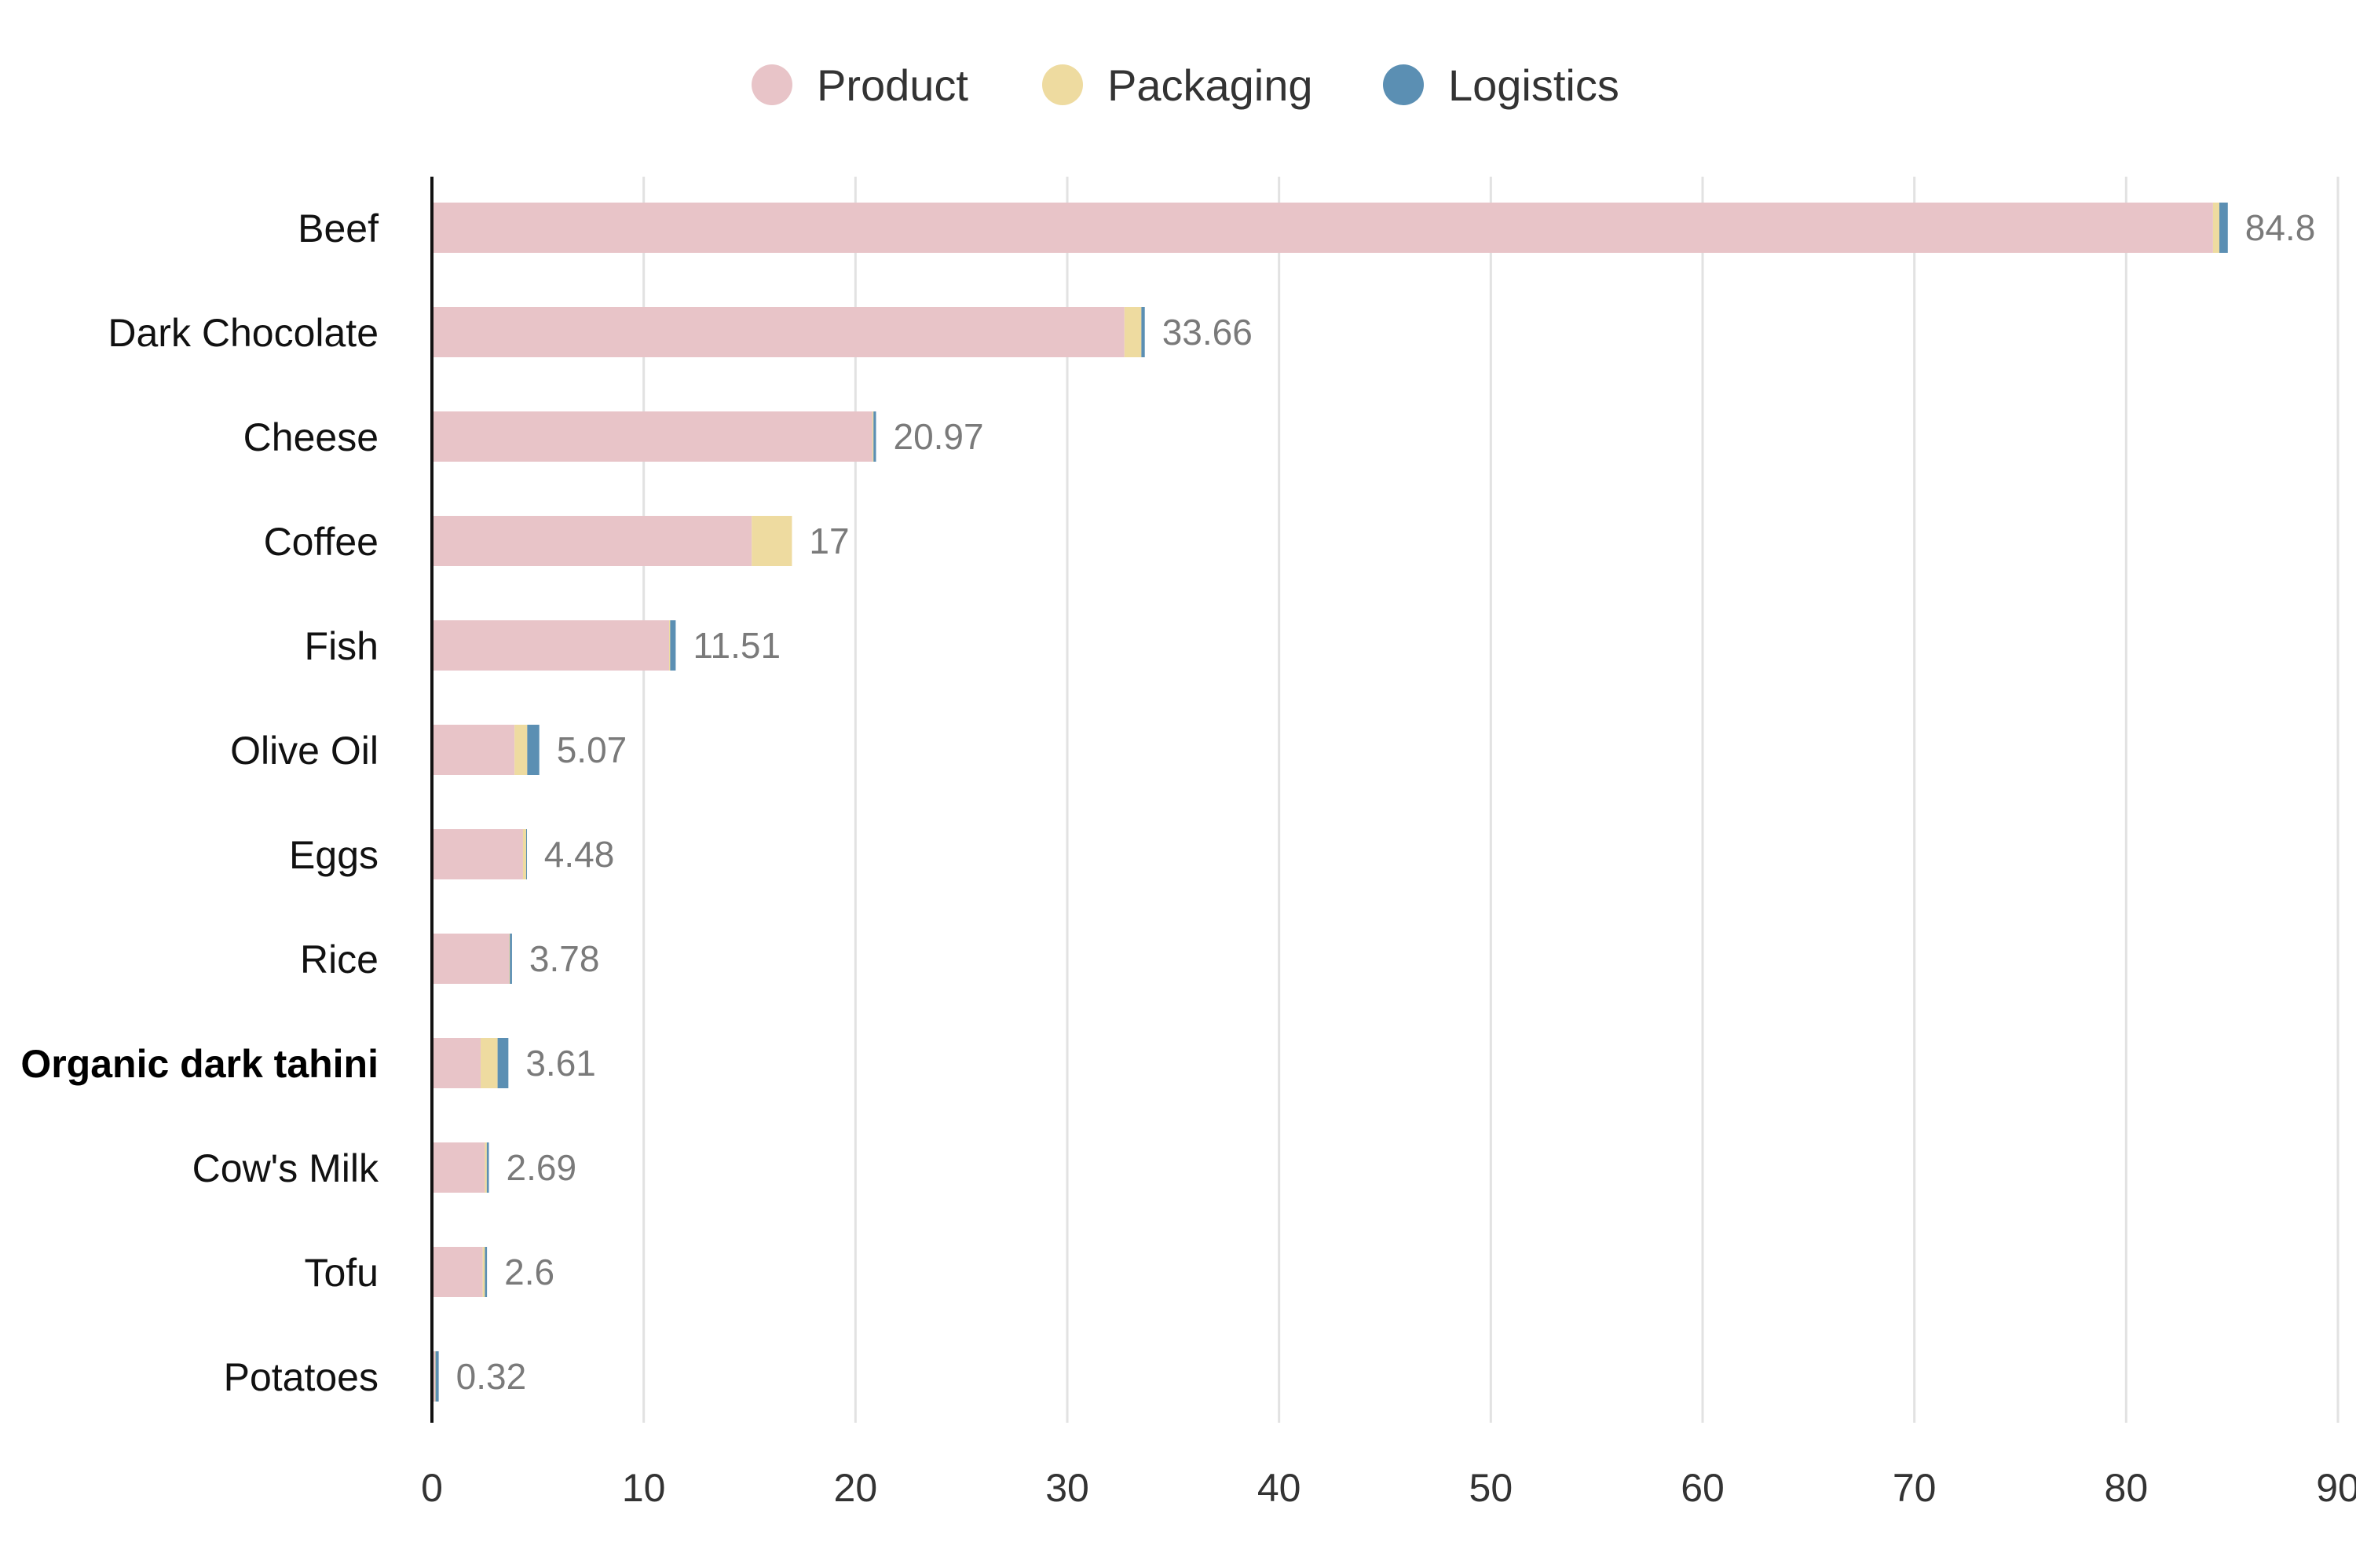 This screenshot has width=2356, height=1568. Describe the element at coordinates (1703, 1488) in the screenshot. I see `x-tick-label: 60` at that location.